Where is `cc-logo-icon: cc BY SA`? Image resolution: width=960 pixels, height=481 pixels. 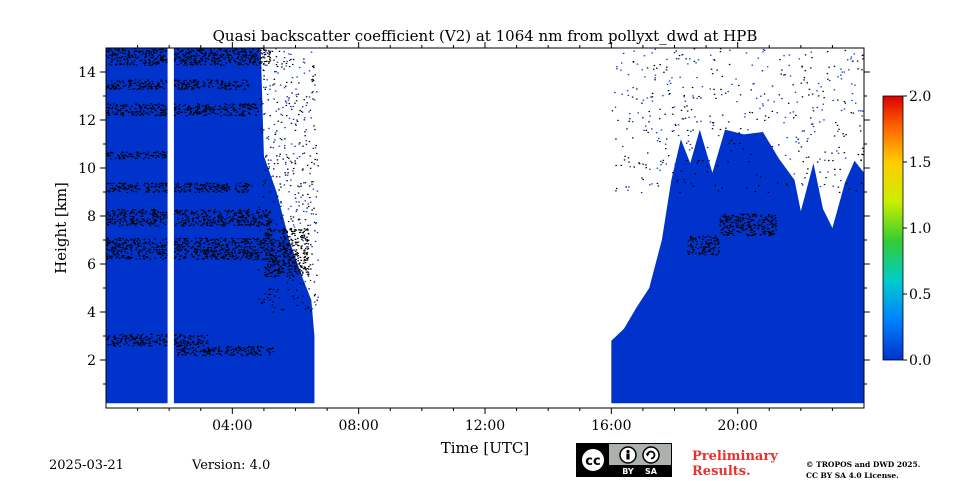
cc-logo-icon: cc BY SA is located at coordinates (624, 460).